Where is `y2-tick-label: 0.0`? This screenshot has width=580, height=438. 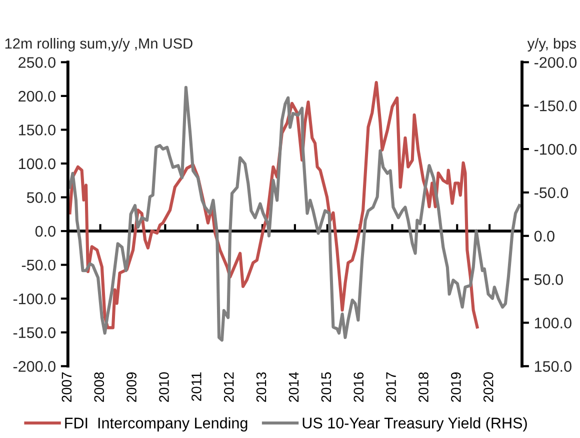 y2-tick-label: 0.0 is located at coordinates (544, 236).